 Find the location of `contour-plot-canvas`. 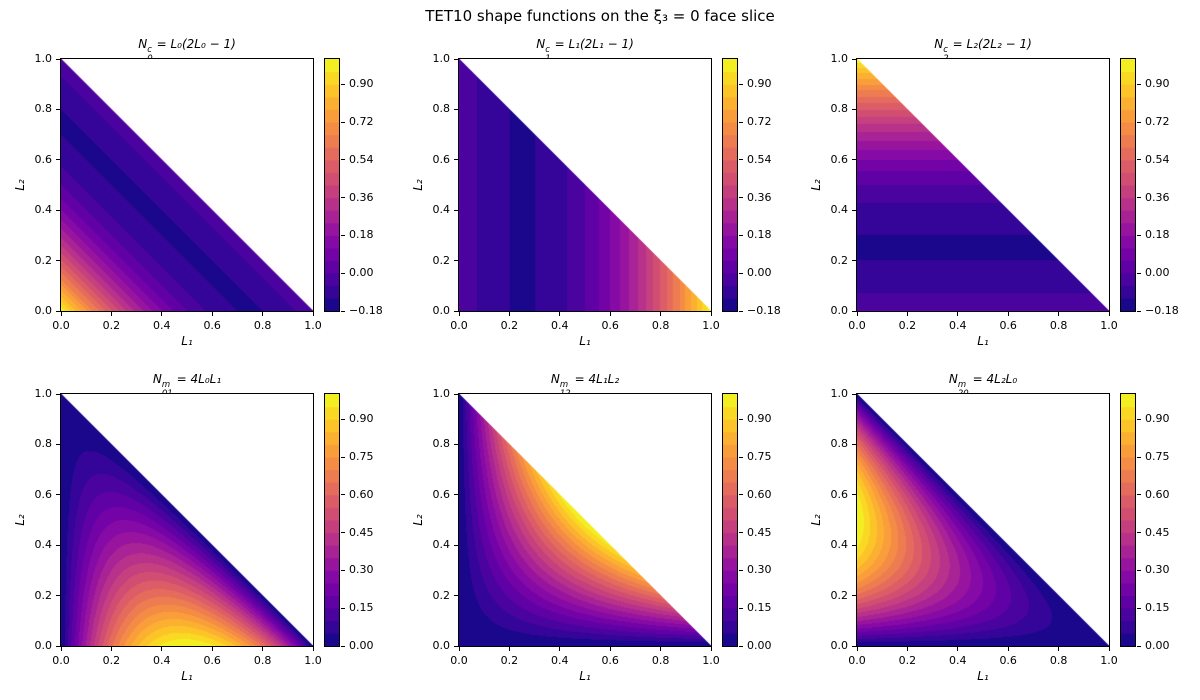

contour-plot-canvas is located at coordinates (585, 185).